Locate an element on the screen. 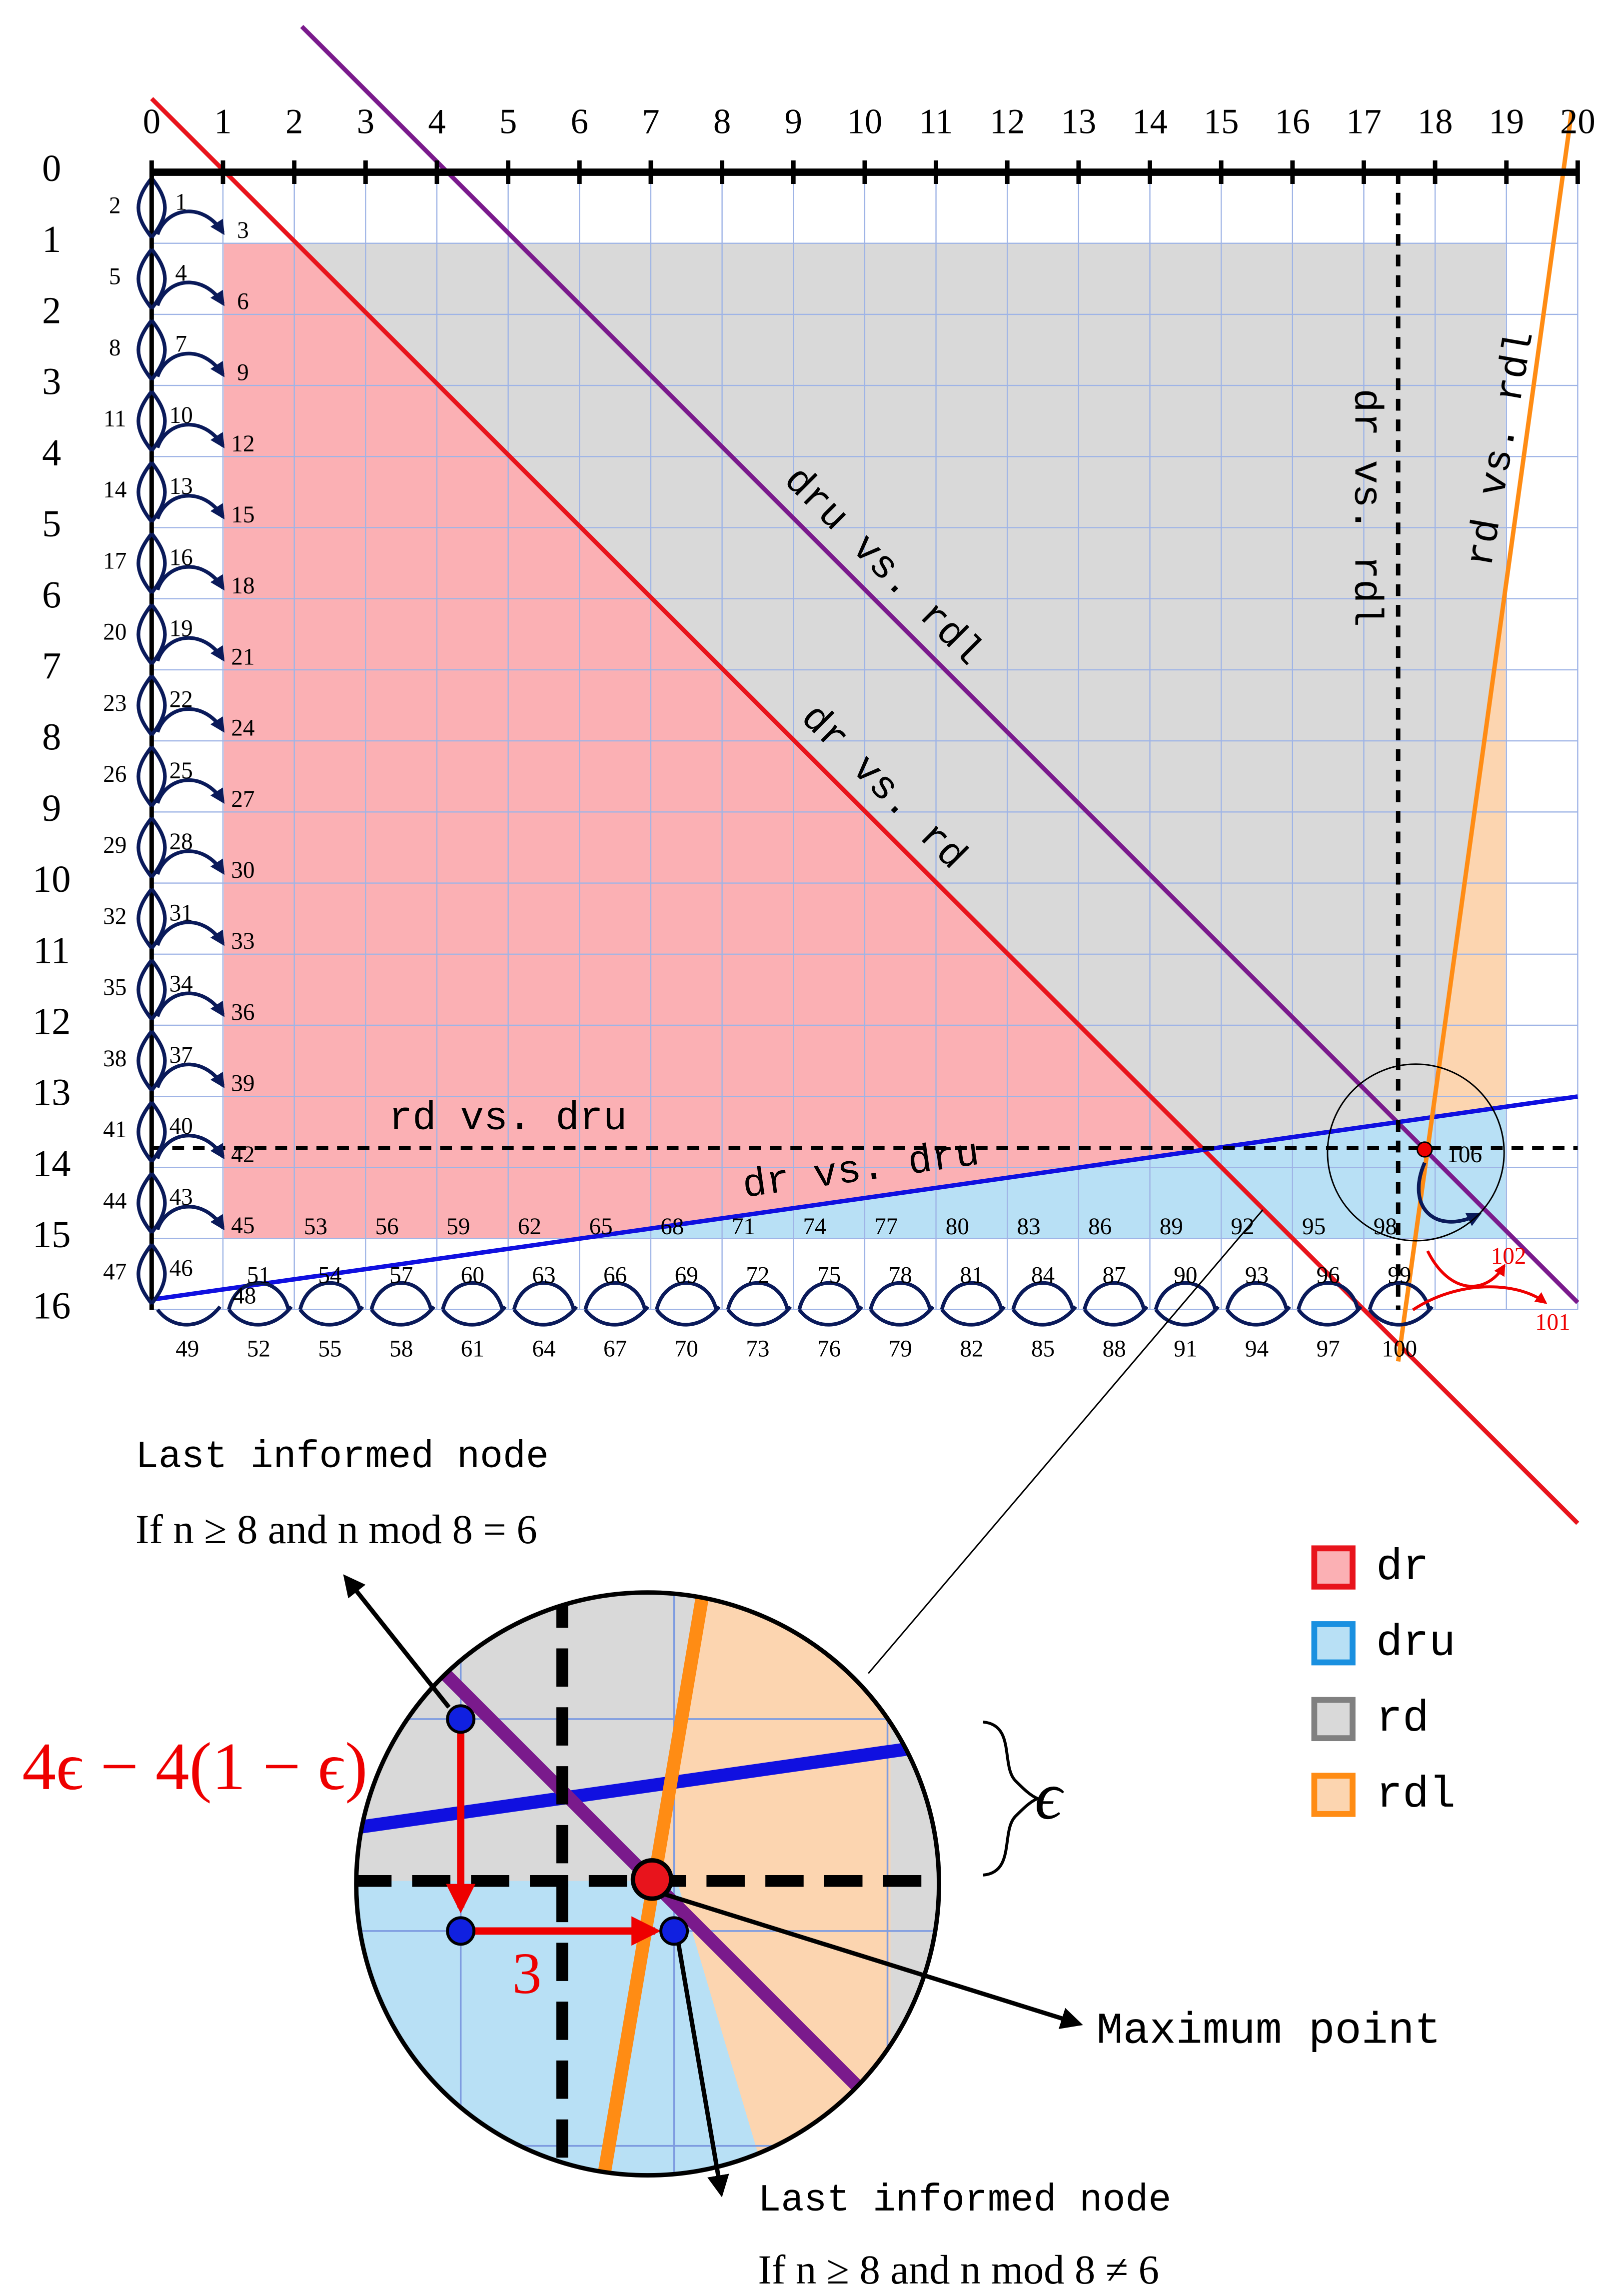 The width and height of the screenshot is (1619, 2296). row-label: 6 is located at coordinates (51, 594).